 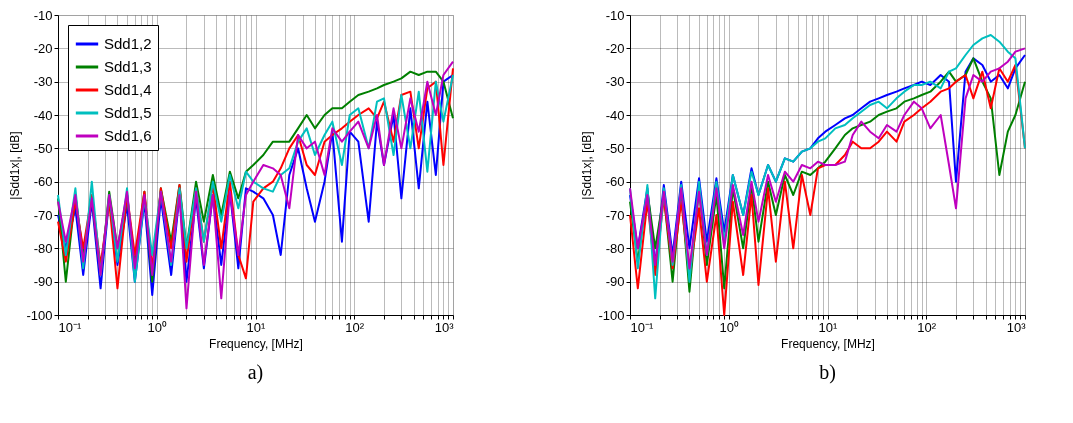 What do you see at coordinates (128, 43) in the screenshot?
I see `legend-label: Sdd1,2` at bounding box center [128, 43].